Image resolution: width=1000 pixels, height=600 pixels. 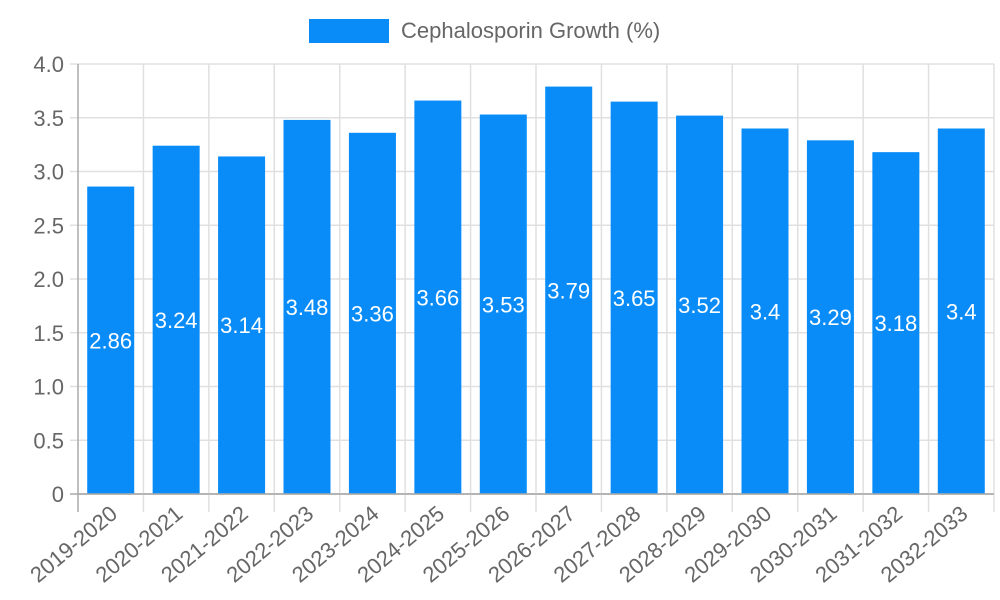 I want to click on bar-value-label: 3.65, so click(x=634, y=298).